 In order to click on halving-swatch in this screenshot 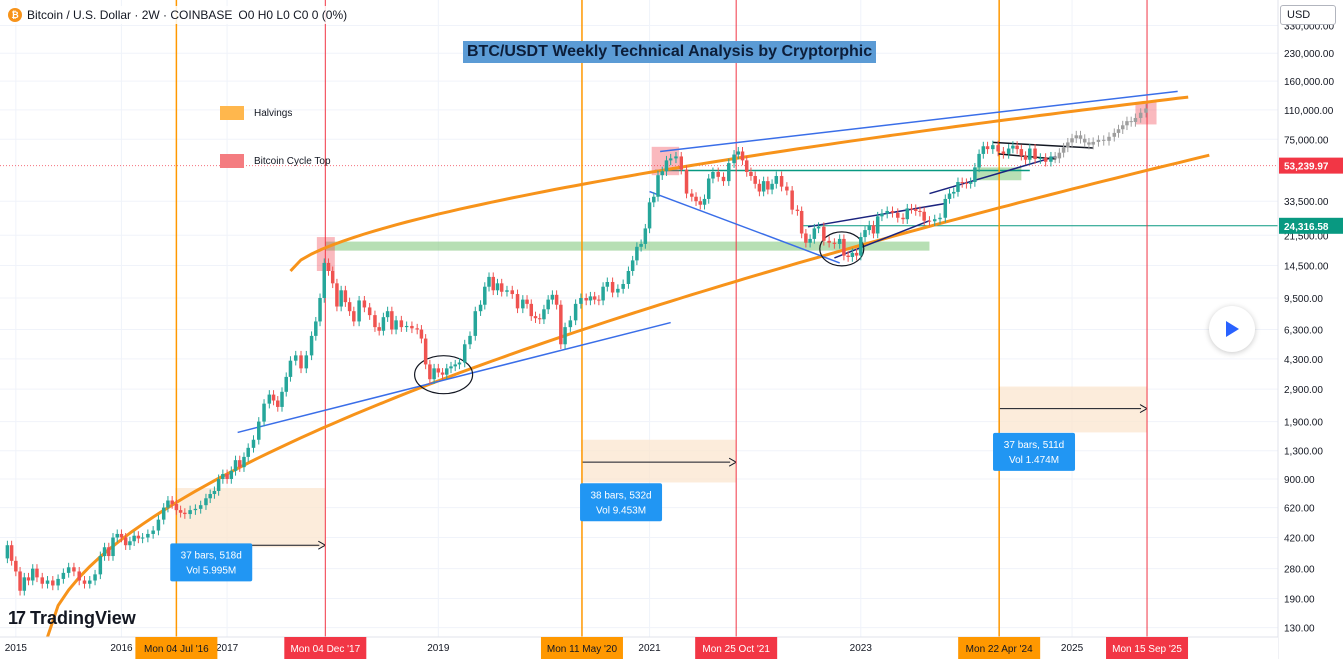, I will do `click(232, 113)`.